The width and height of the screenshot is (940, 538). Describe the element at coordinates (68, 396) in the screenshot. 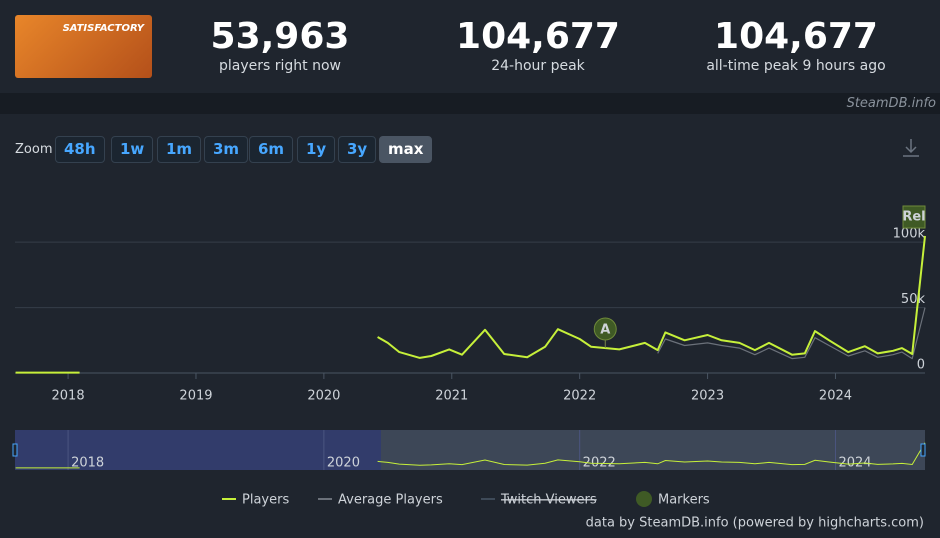

I see `x-tick-label: 2018` at that location.